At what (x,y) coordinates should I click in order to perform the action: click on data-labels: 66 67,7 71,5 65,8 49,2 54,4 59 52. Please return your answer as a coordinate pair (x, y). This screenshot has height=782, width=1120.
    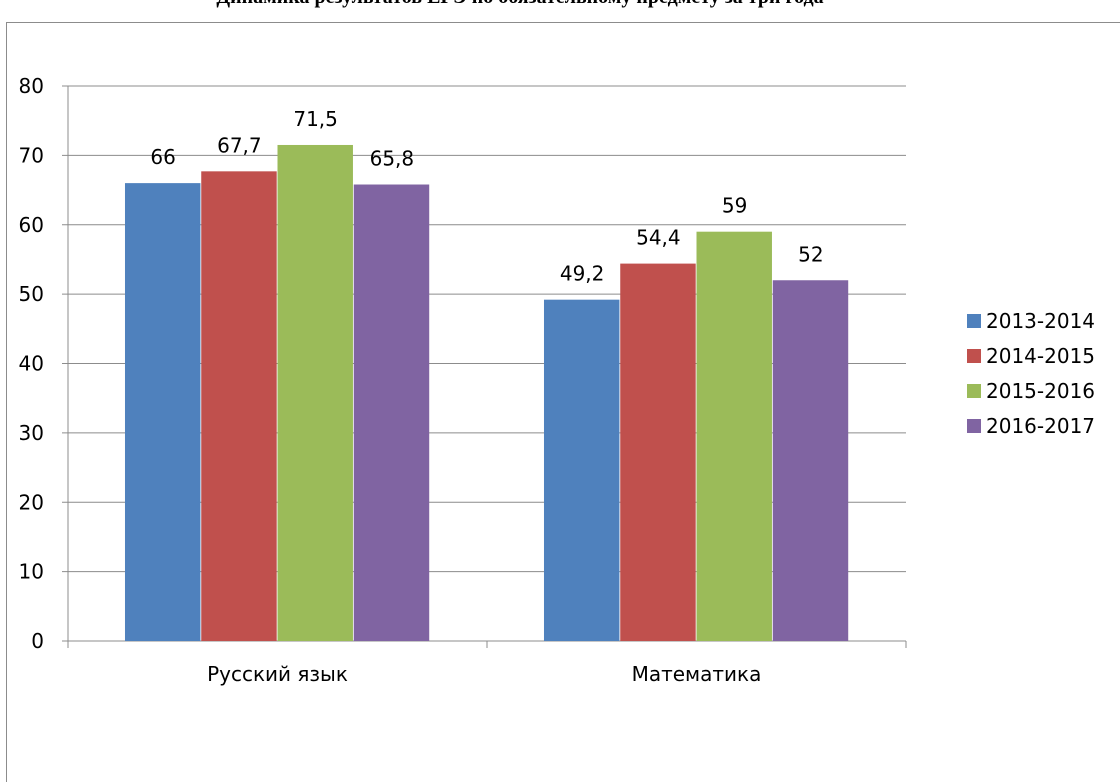
    Looking at the image, I should click on (486, 196).